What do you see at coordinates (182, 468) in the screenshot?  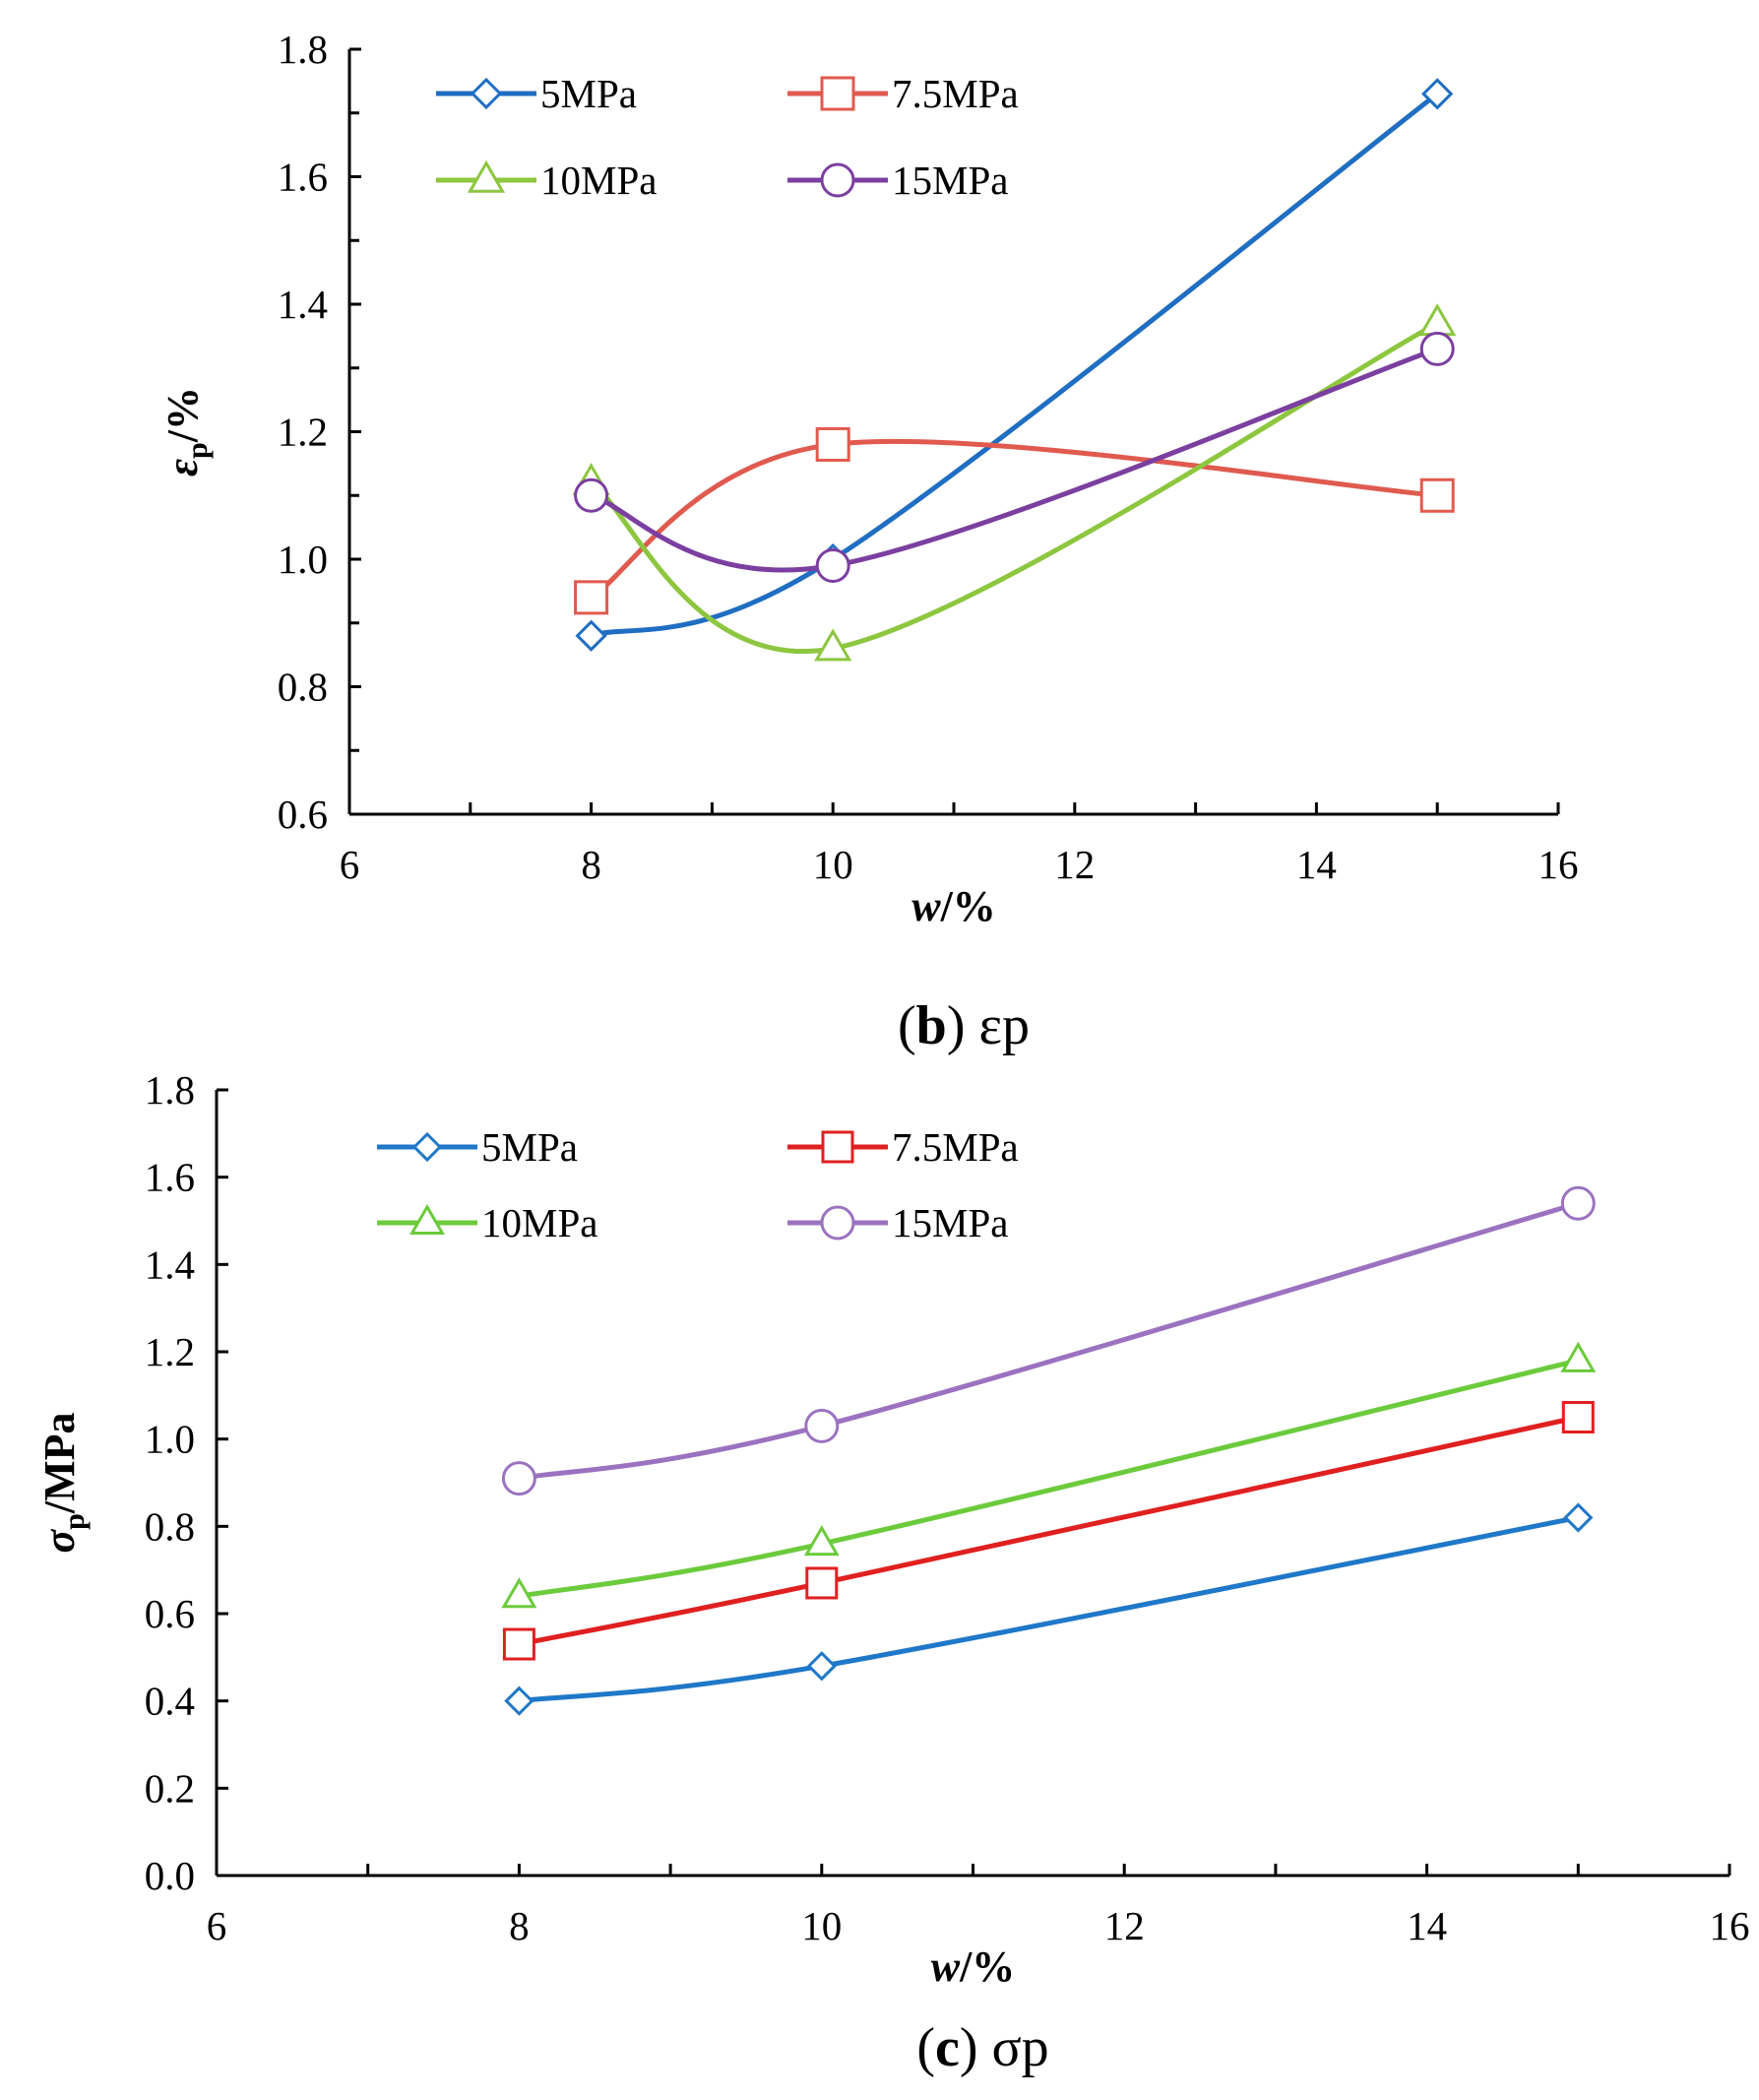 I see `y-axis-title-main: ε` at bounding box center [182, 468].